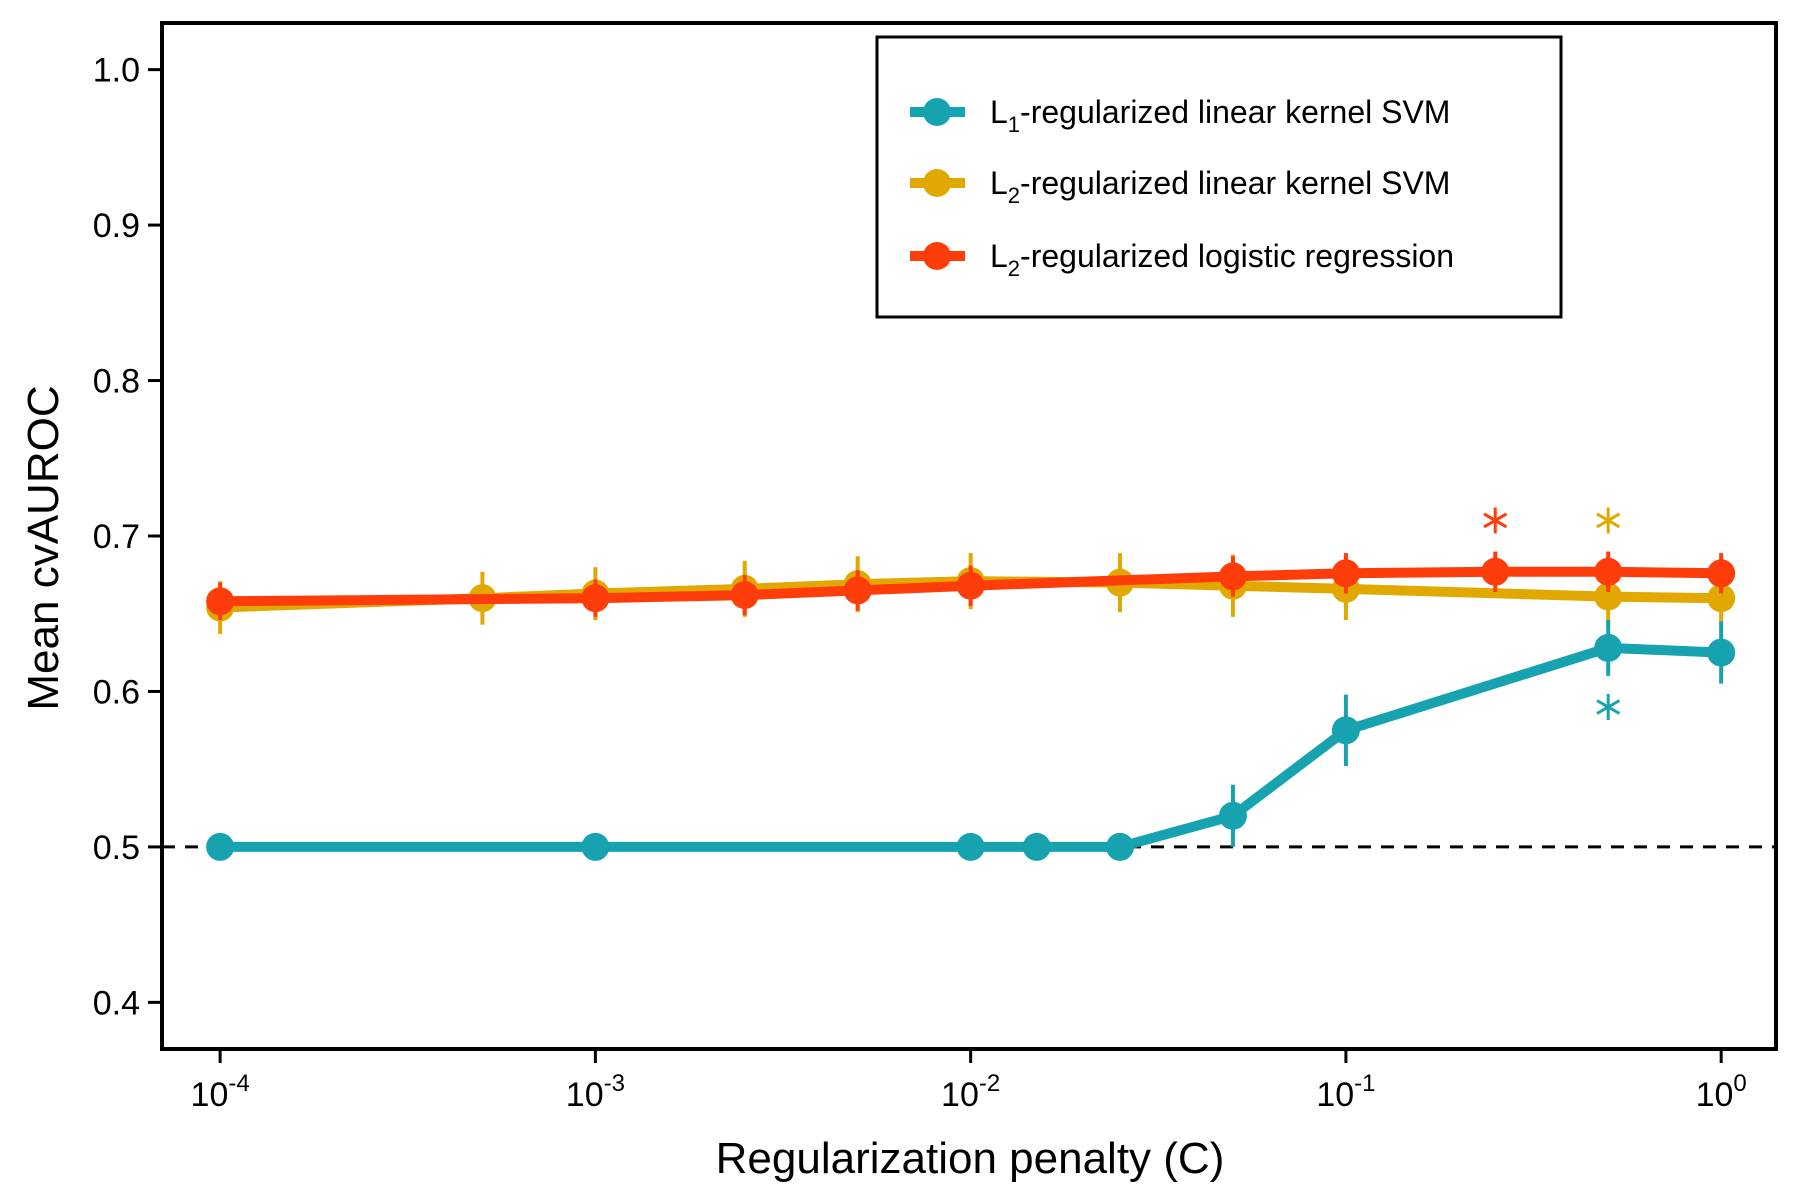 This screenshot has height=1200, width=1800. I want to click on x-tick-label: 10⁻³, so click(595, 1092).